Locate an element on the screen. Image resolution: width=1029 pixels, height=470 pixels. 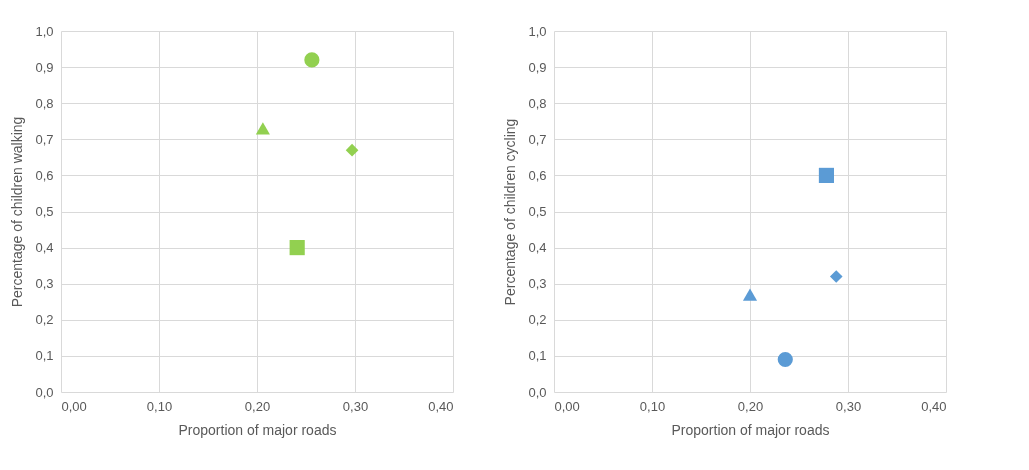
y-axis-title: Percentage of children walking is located at coordinates (17, 212).